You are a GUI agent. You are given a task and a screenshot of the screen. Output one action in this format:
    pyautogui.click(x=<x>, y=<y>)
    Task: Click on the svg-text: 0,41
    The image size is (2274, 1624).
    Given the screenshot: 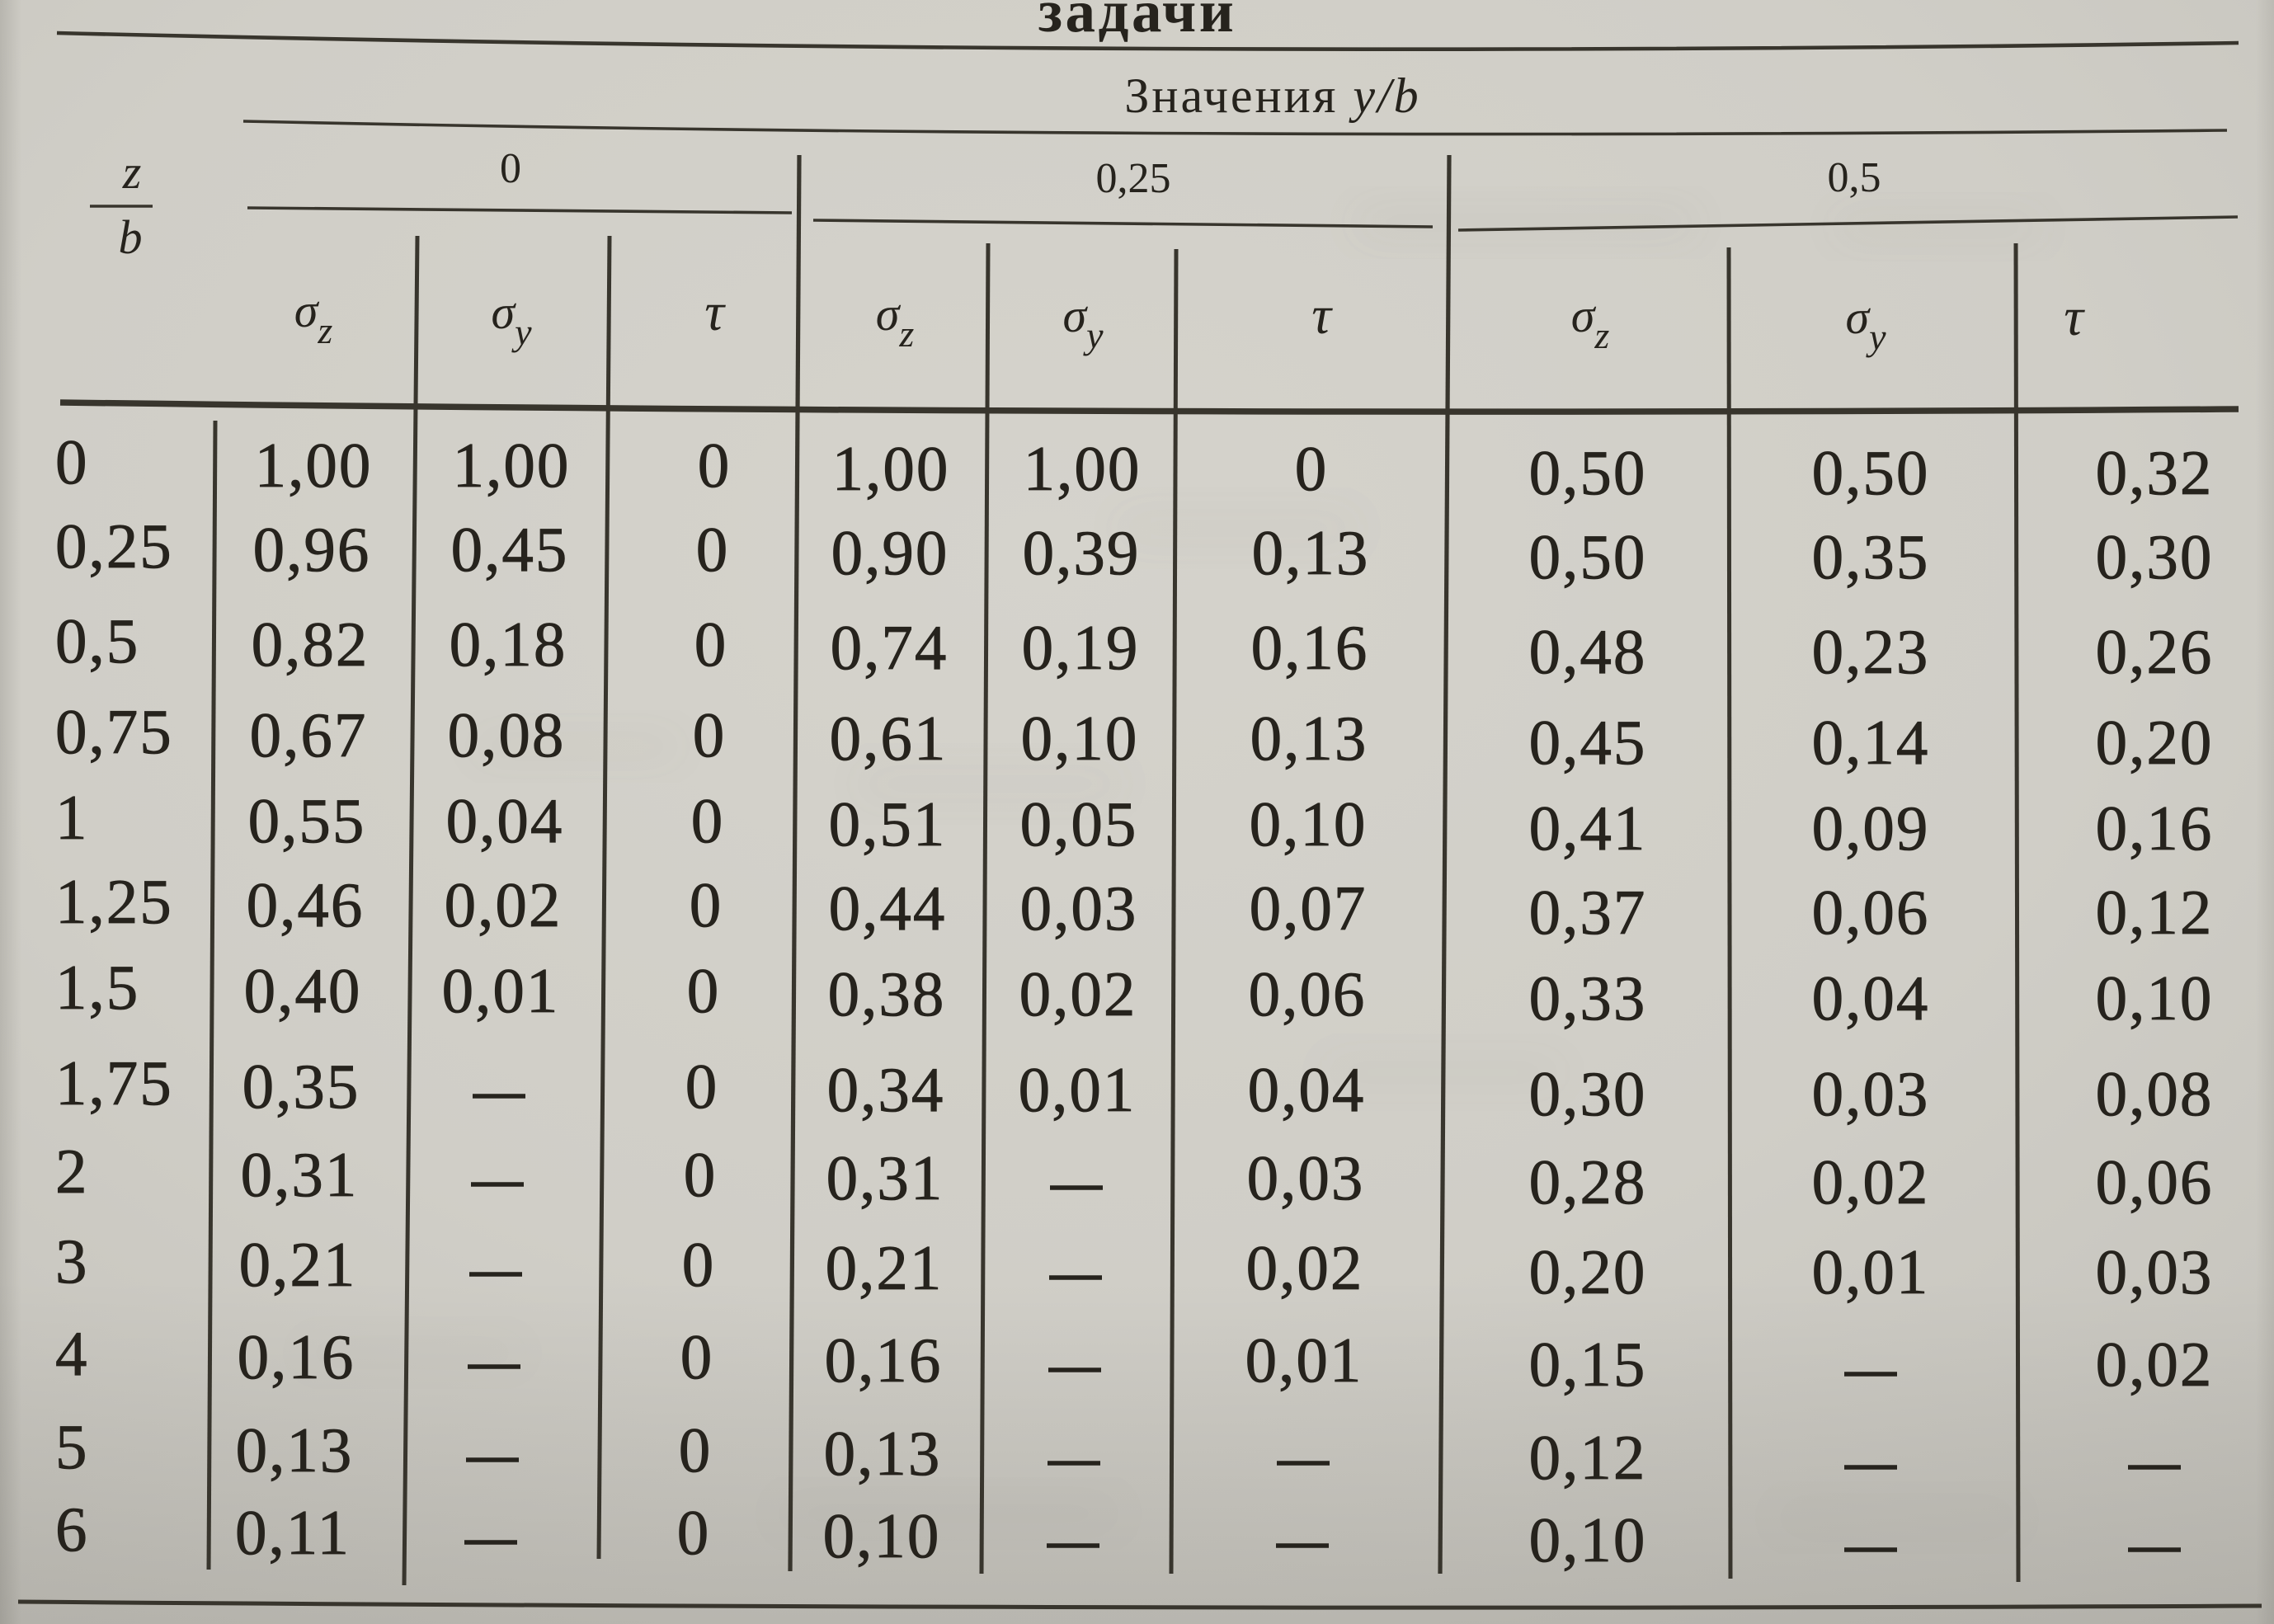 What is the action you would take?
    pyautogui.click(x=1588, y=829)
    